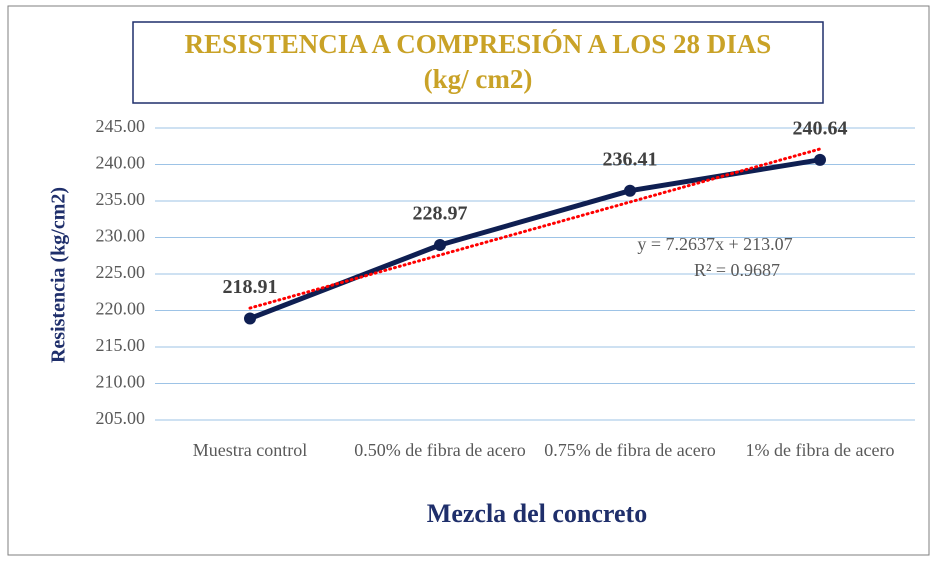  I want to click on y-tick-label: 245.00, so click(121, 126).